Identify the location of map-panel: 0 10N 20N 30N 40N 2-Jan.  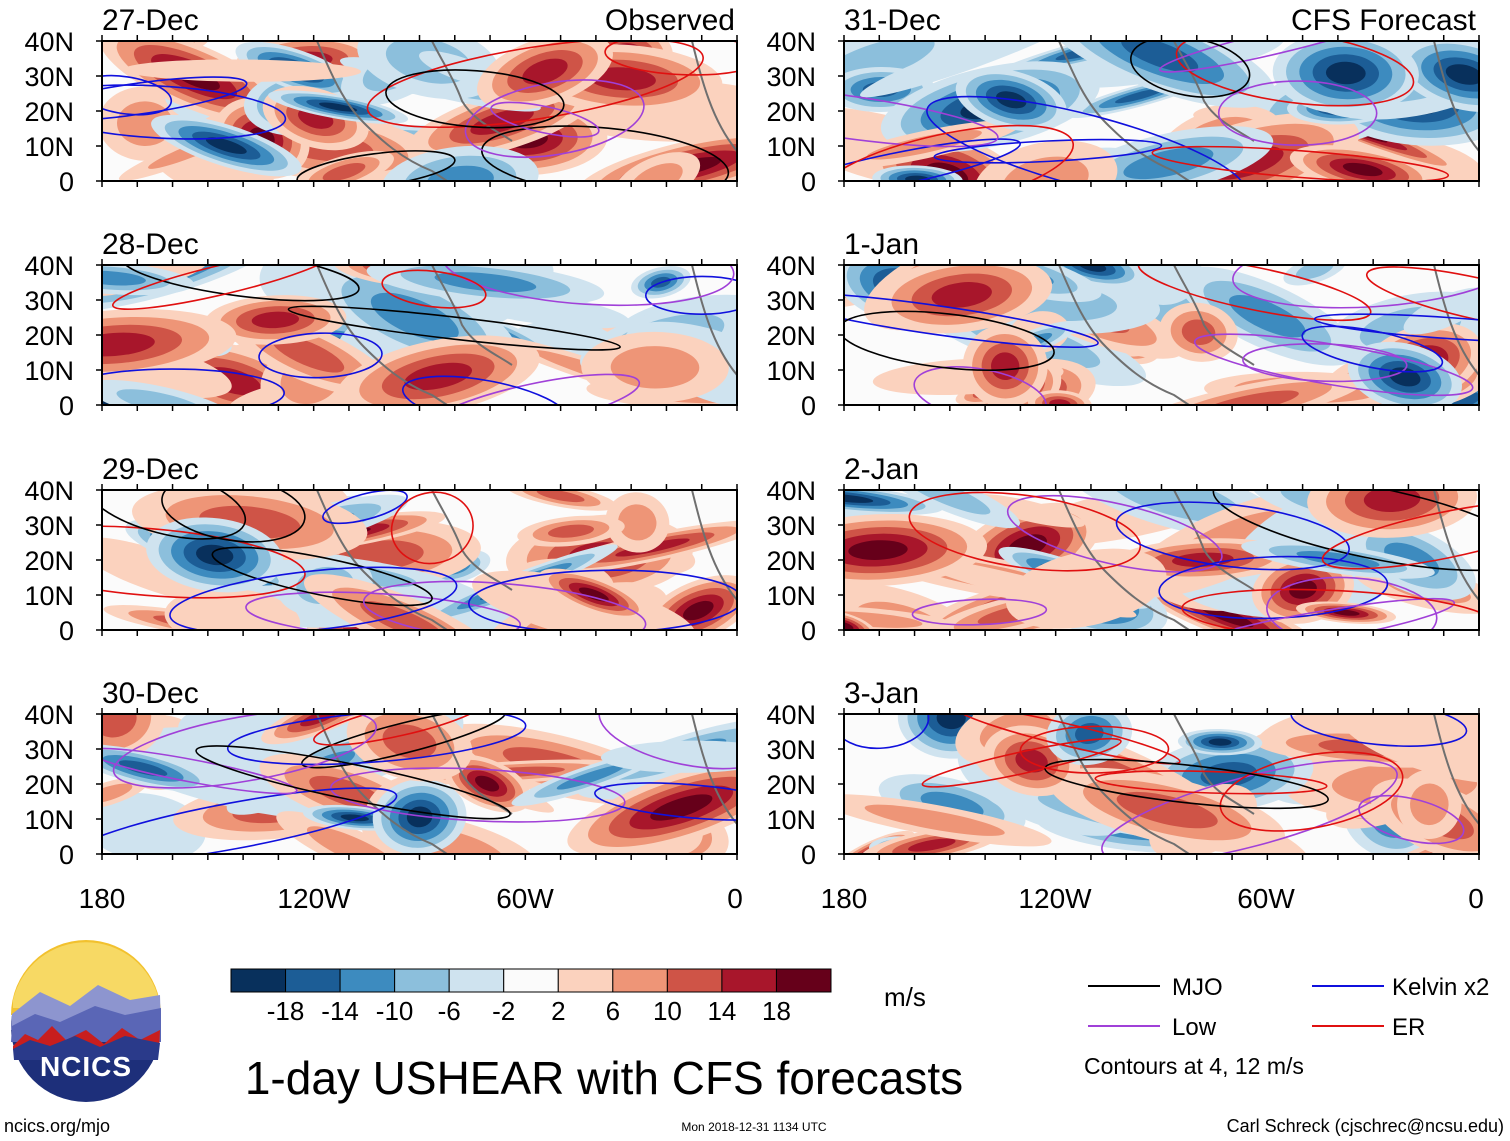
(1123, 549).